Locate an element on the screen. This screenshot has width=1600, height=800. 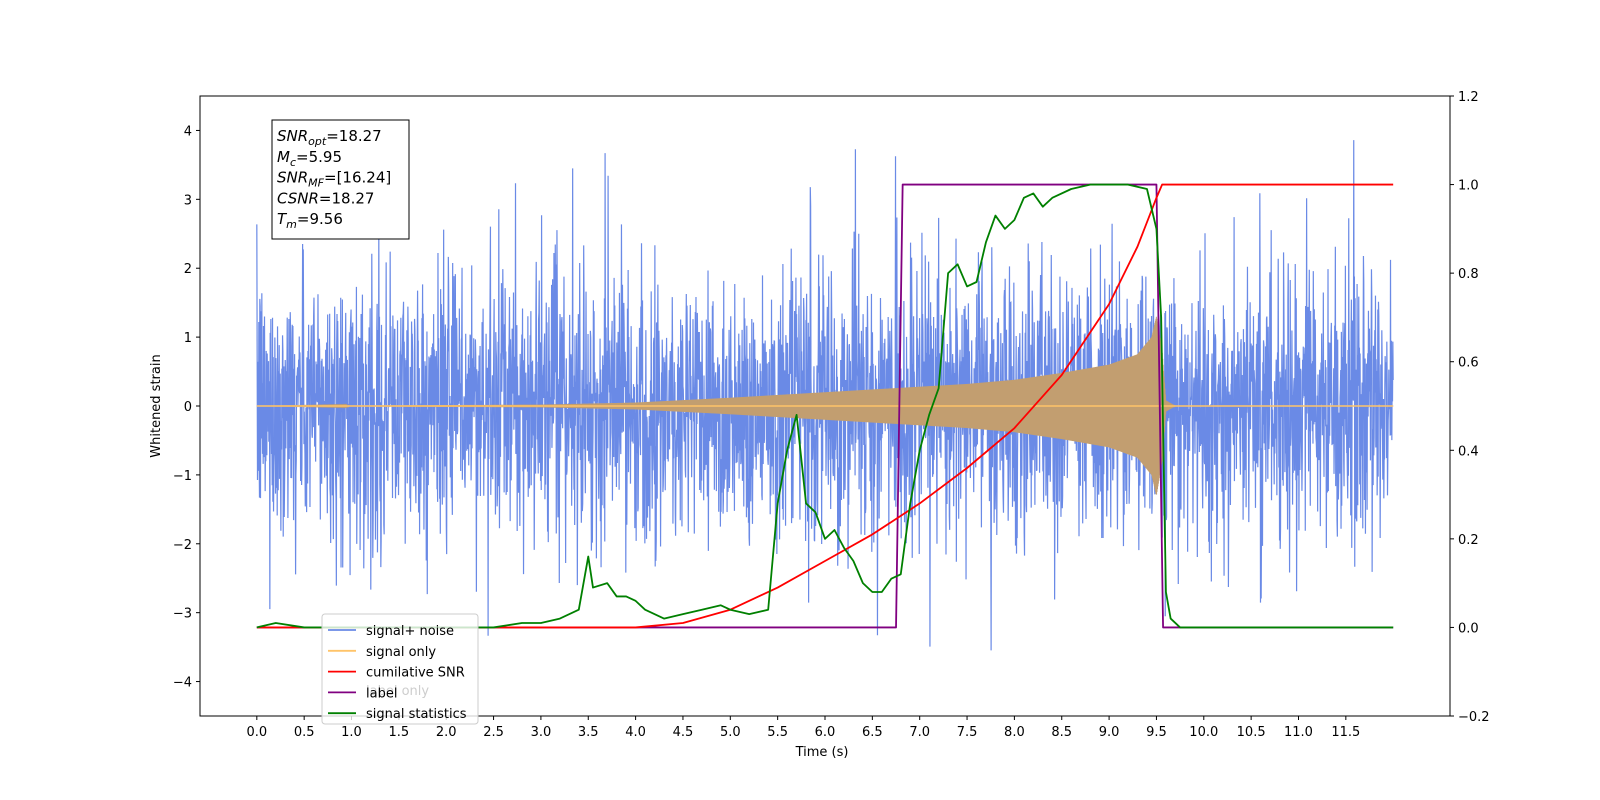
y2-tick-label: 1.2 is located at coordinates (1468, 97).